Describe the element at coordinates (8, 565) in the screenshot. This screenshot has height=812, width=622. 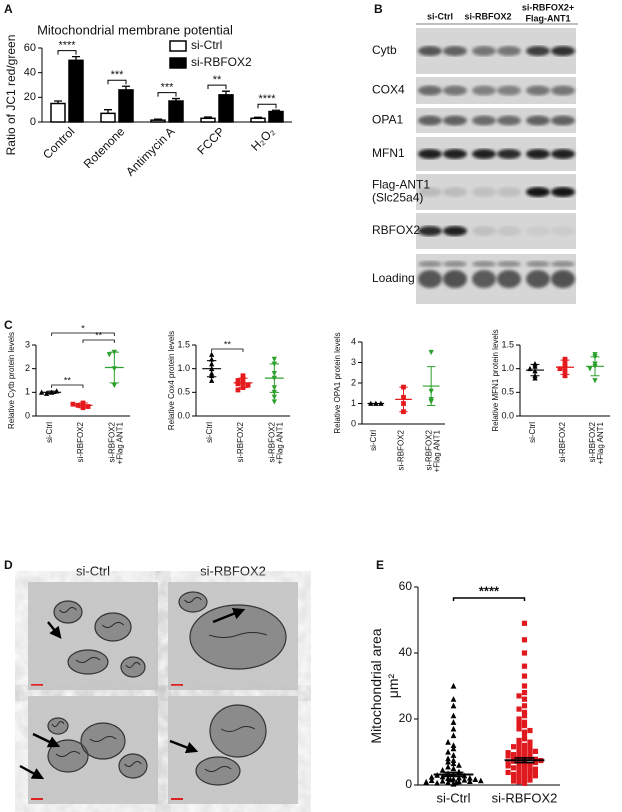
I see `panel-label: D` at that location.